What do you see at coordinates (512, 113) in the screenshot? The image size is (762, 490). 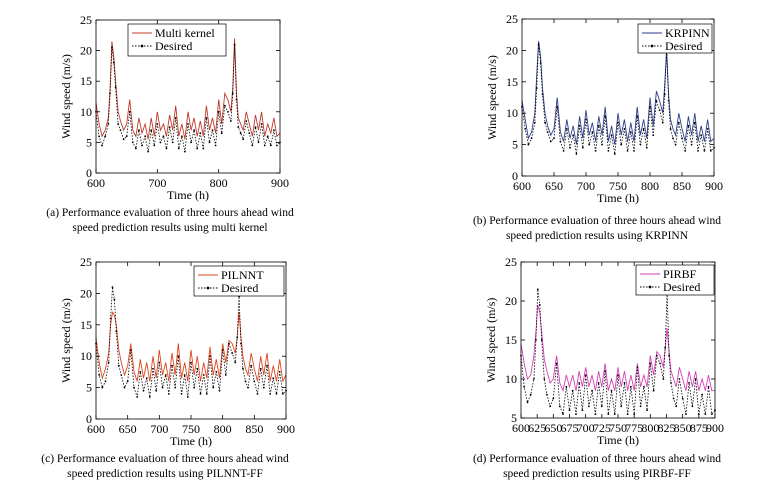 I see `y-tick-label: 10` at bounding box center [512, 113].